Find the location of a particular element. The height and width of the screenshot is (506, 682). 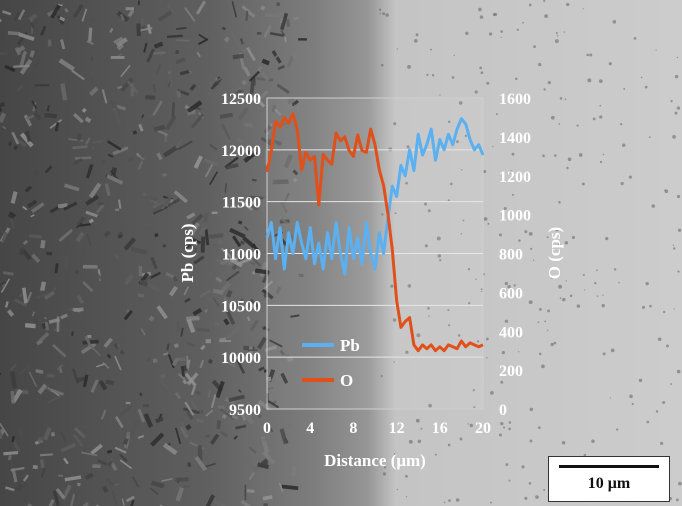

y-right-tick-label: 1200 is located at coordinates (515, 177).